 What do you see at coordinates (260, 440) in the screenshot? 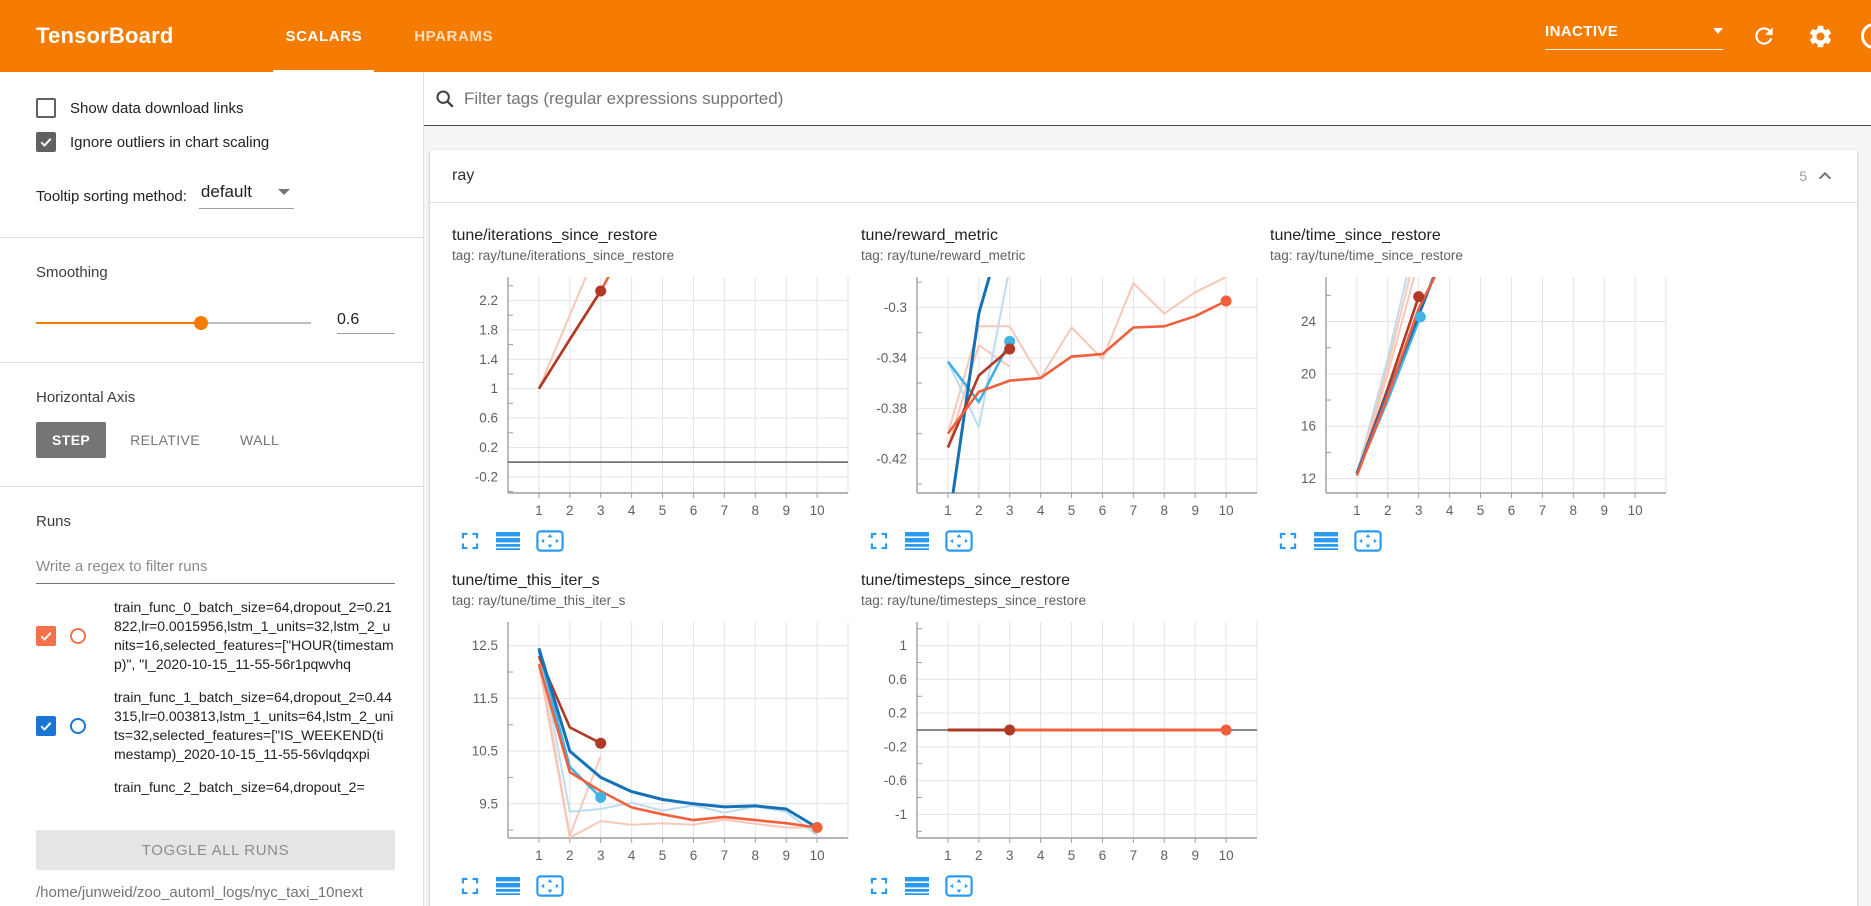
I see `axis-button-wall: WALL` at bounding box center [260, 440].